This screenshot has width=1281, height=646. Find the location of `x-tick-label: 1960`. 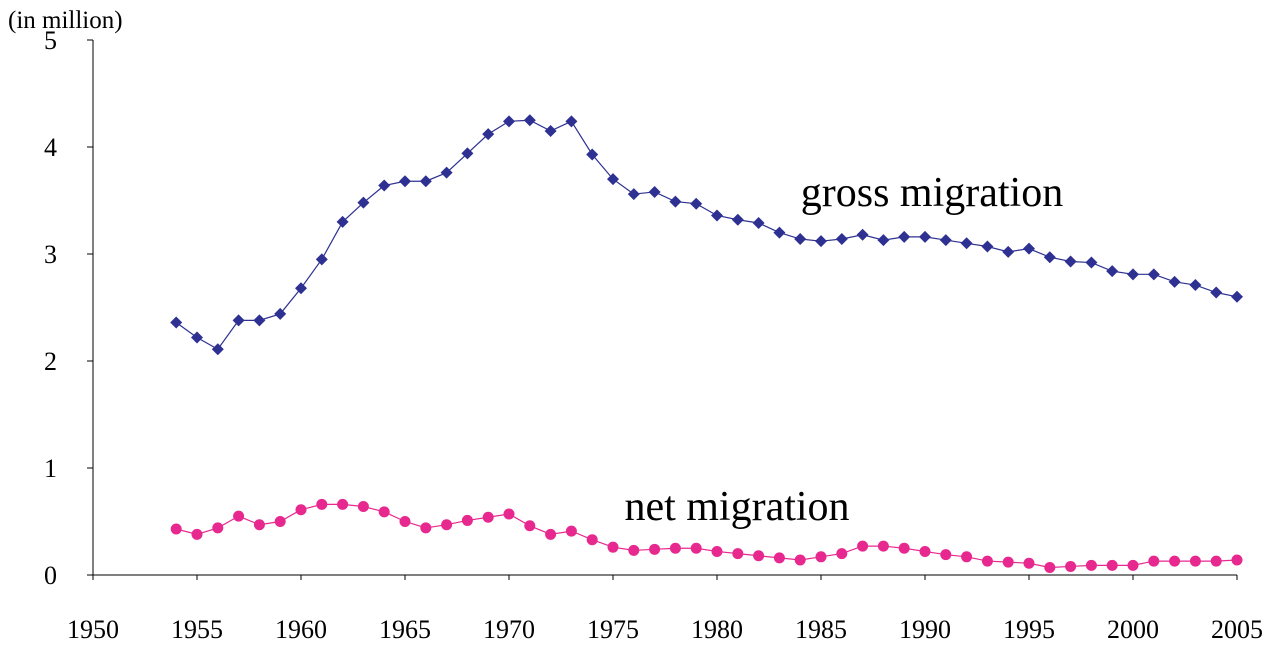

x-tick-label: 1960 is located at coordinates (301, 629).